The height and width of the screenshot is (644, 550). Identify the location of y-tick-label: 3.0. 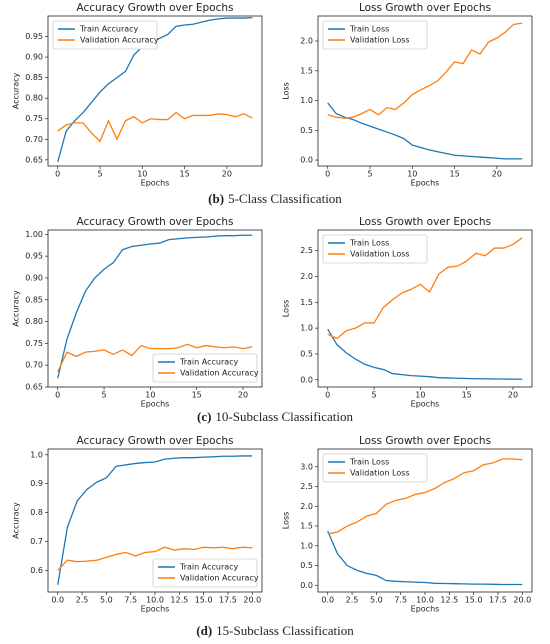
(306, 466).